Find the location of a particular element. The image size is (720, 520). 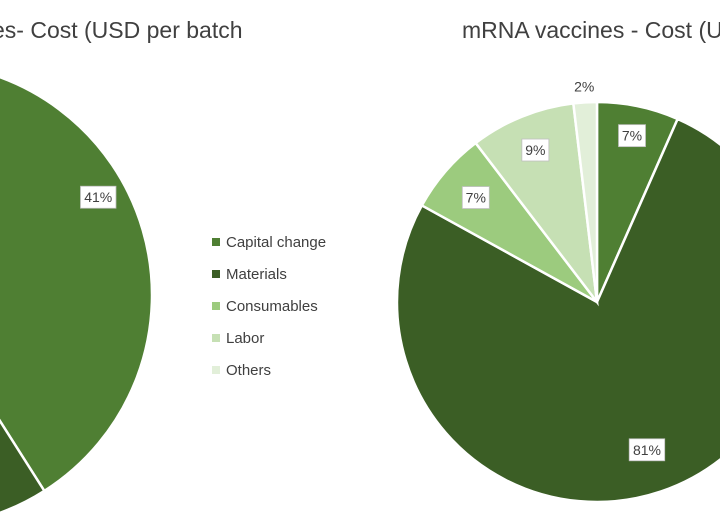

right-data-label-labor: 9% is located at coordinates (535, 150).